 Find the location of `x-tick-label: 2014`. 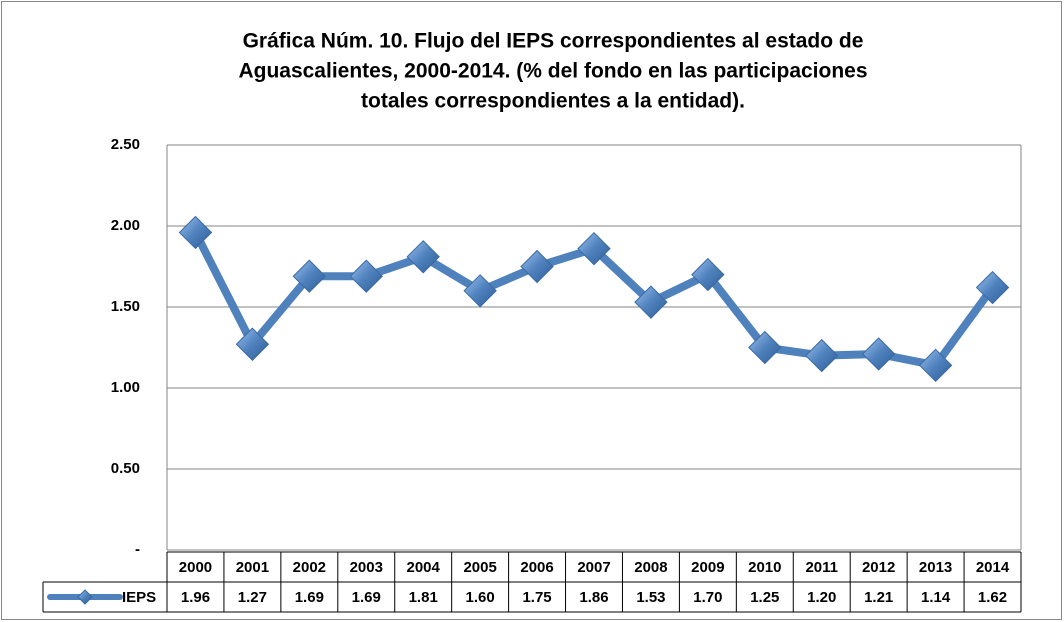

x-tick-label: 2014 is located at coordinates (993, 567).